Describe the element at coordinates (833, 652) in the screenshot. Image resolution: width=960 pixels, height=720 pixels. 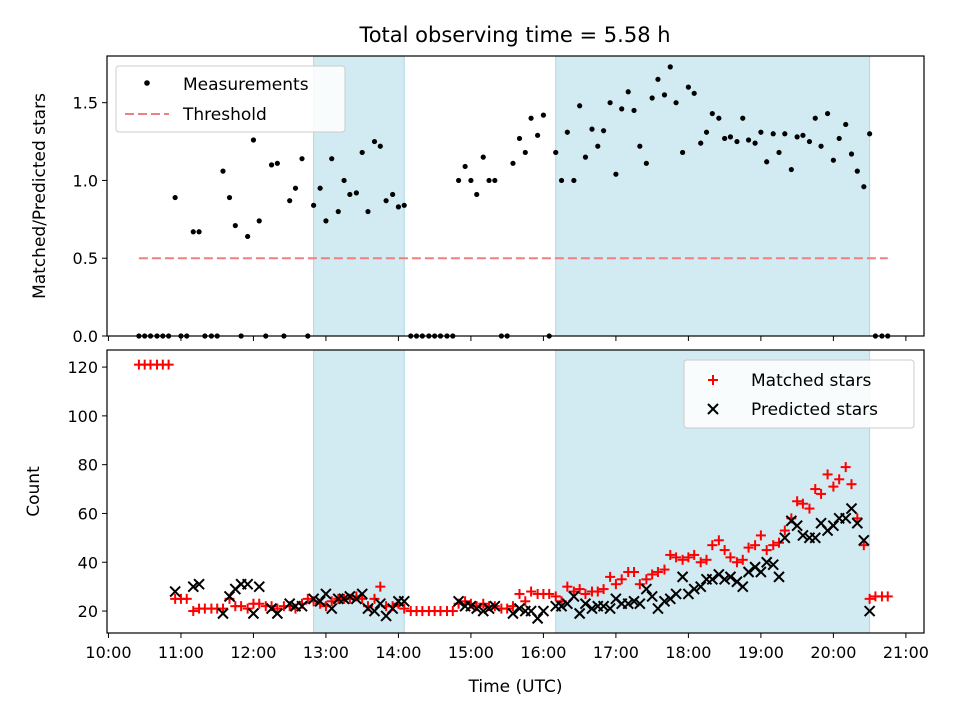
I see `x-tick-label: 20:00` at that location.